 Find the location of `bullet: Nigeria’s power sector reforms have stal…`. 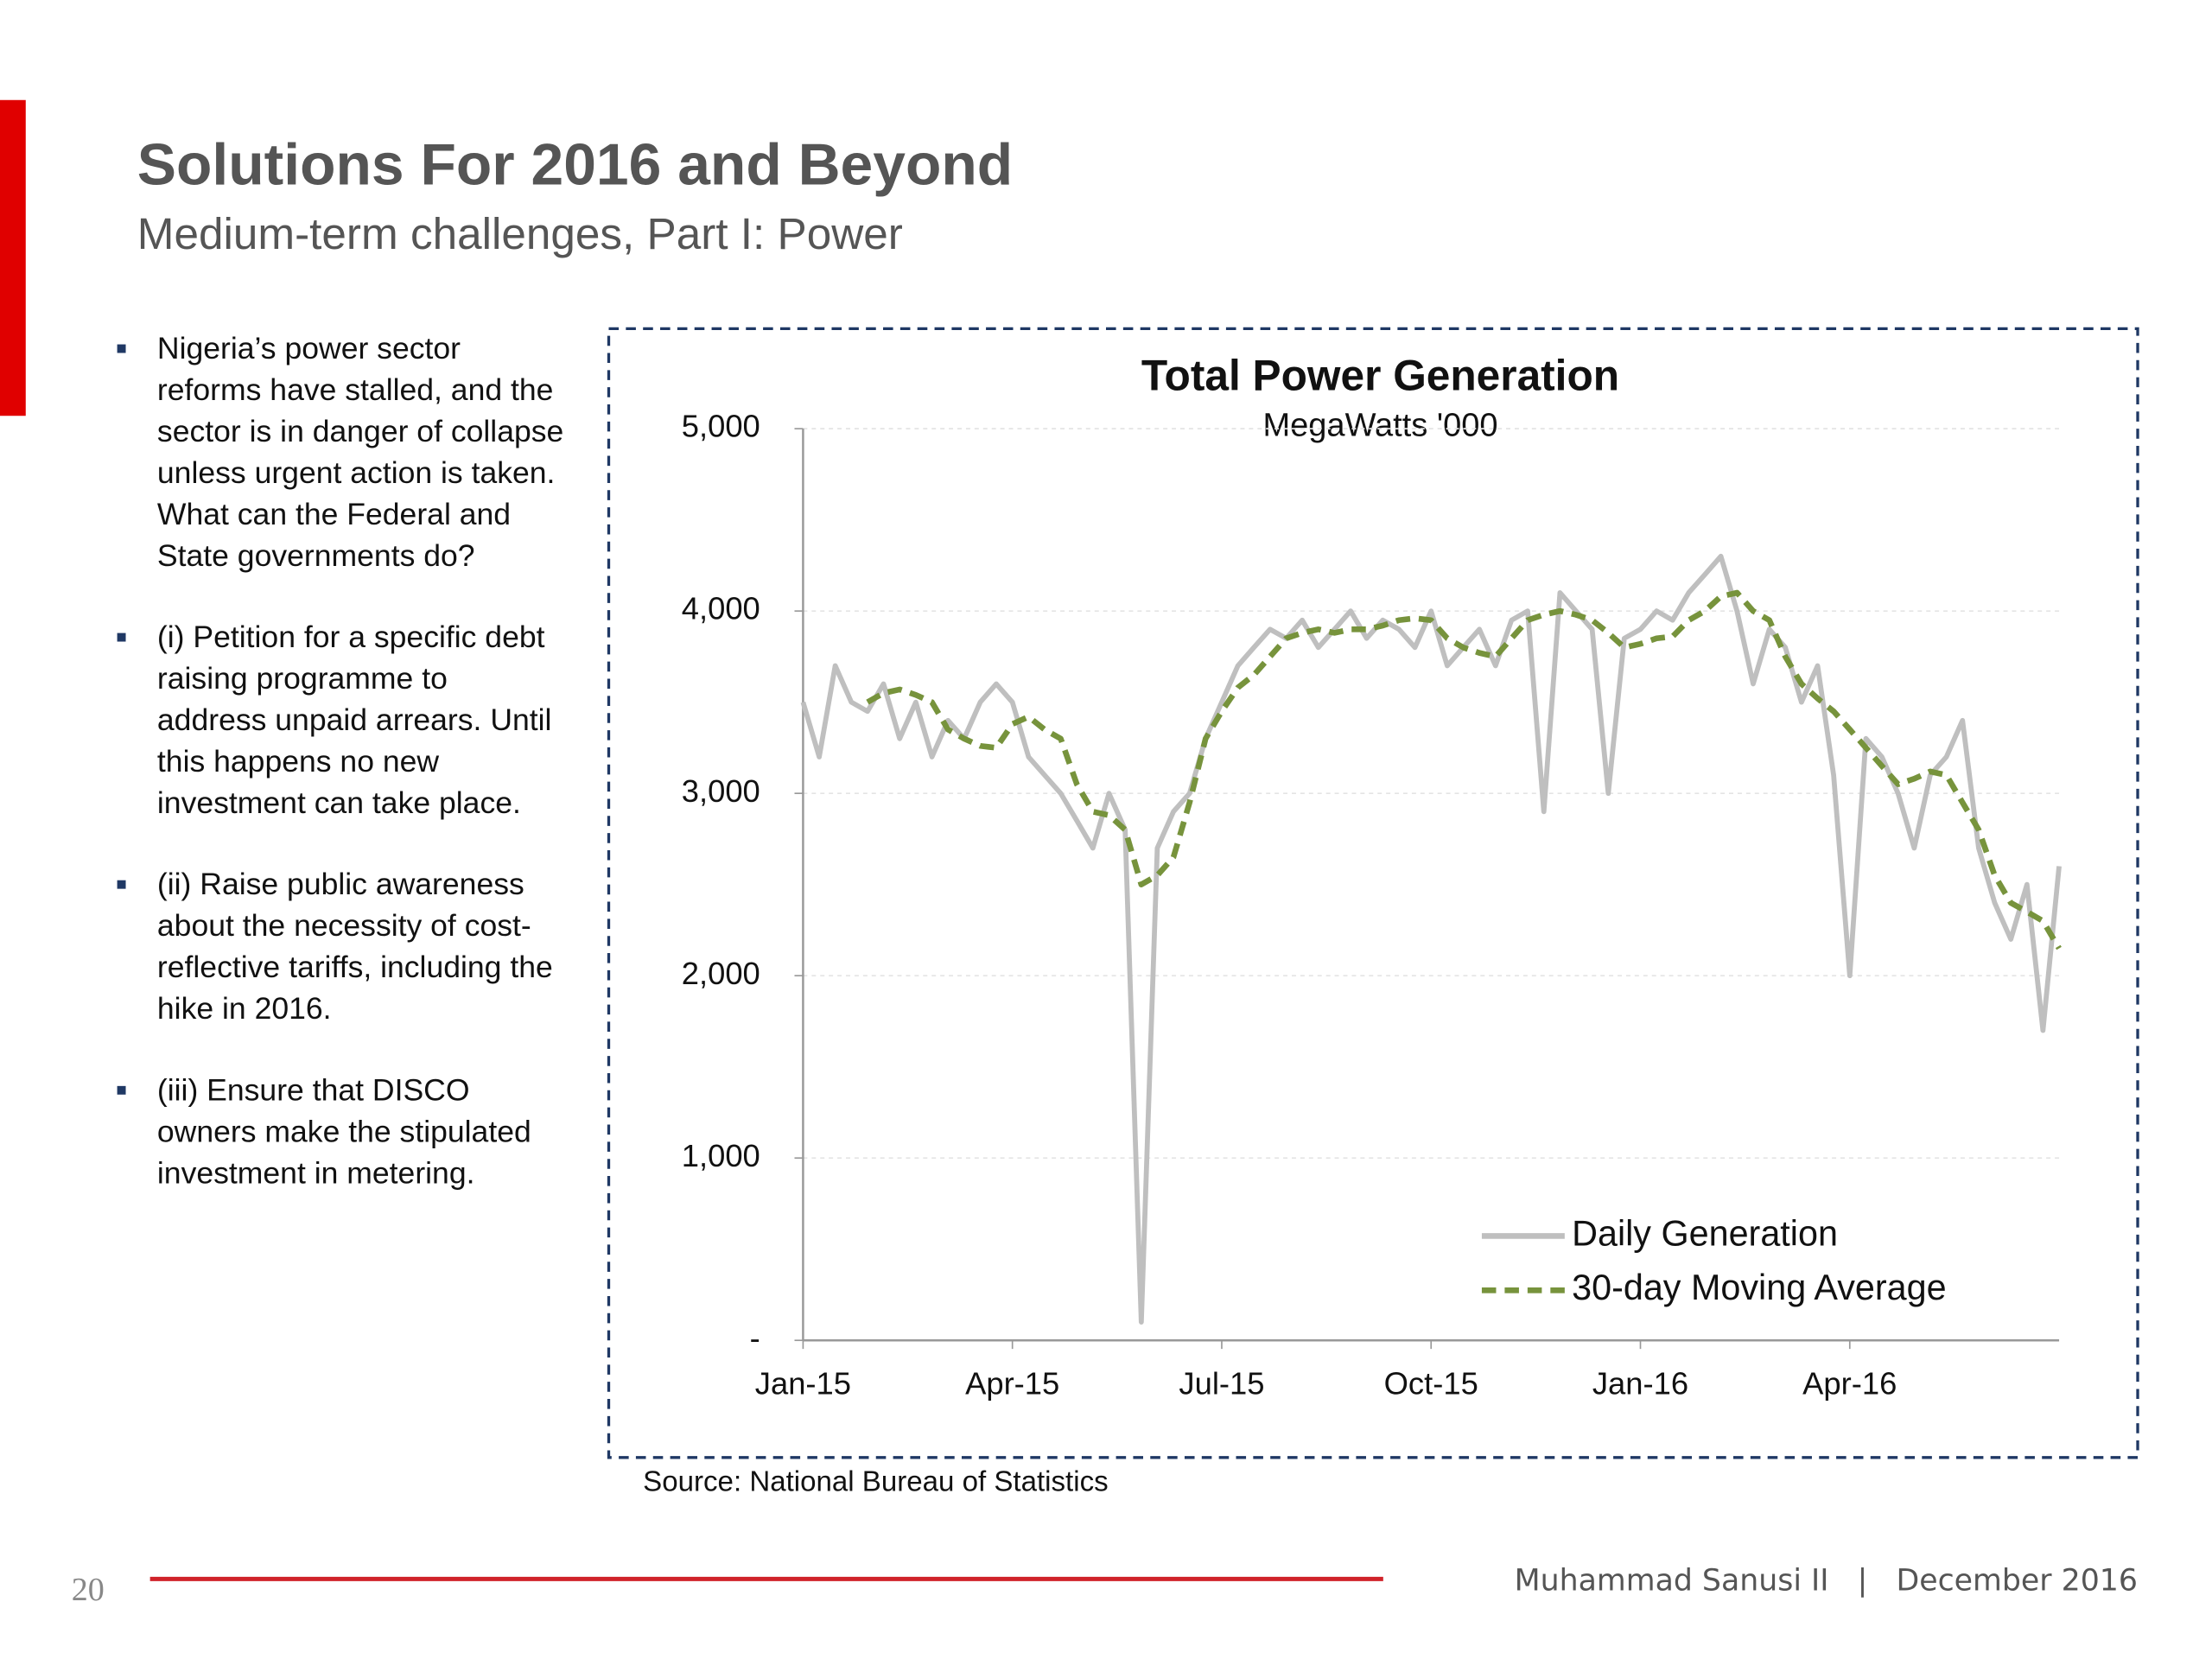

bullet: Nigeria’s power sector reforms have stal… is located at coordinates (339, 452).